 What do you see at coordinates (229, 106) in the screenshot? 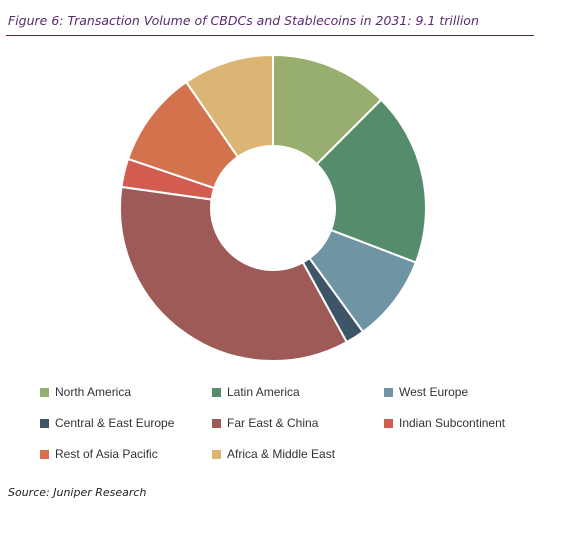
I see `donut-slice-africa-middle-east` at bounding box center [229, 106].